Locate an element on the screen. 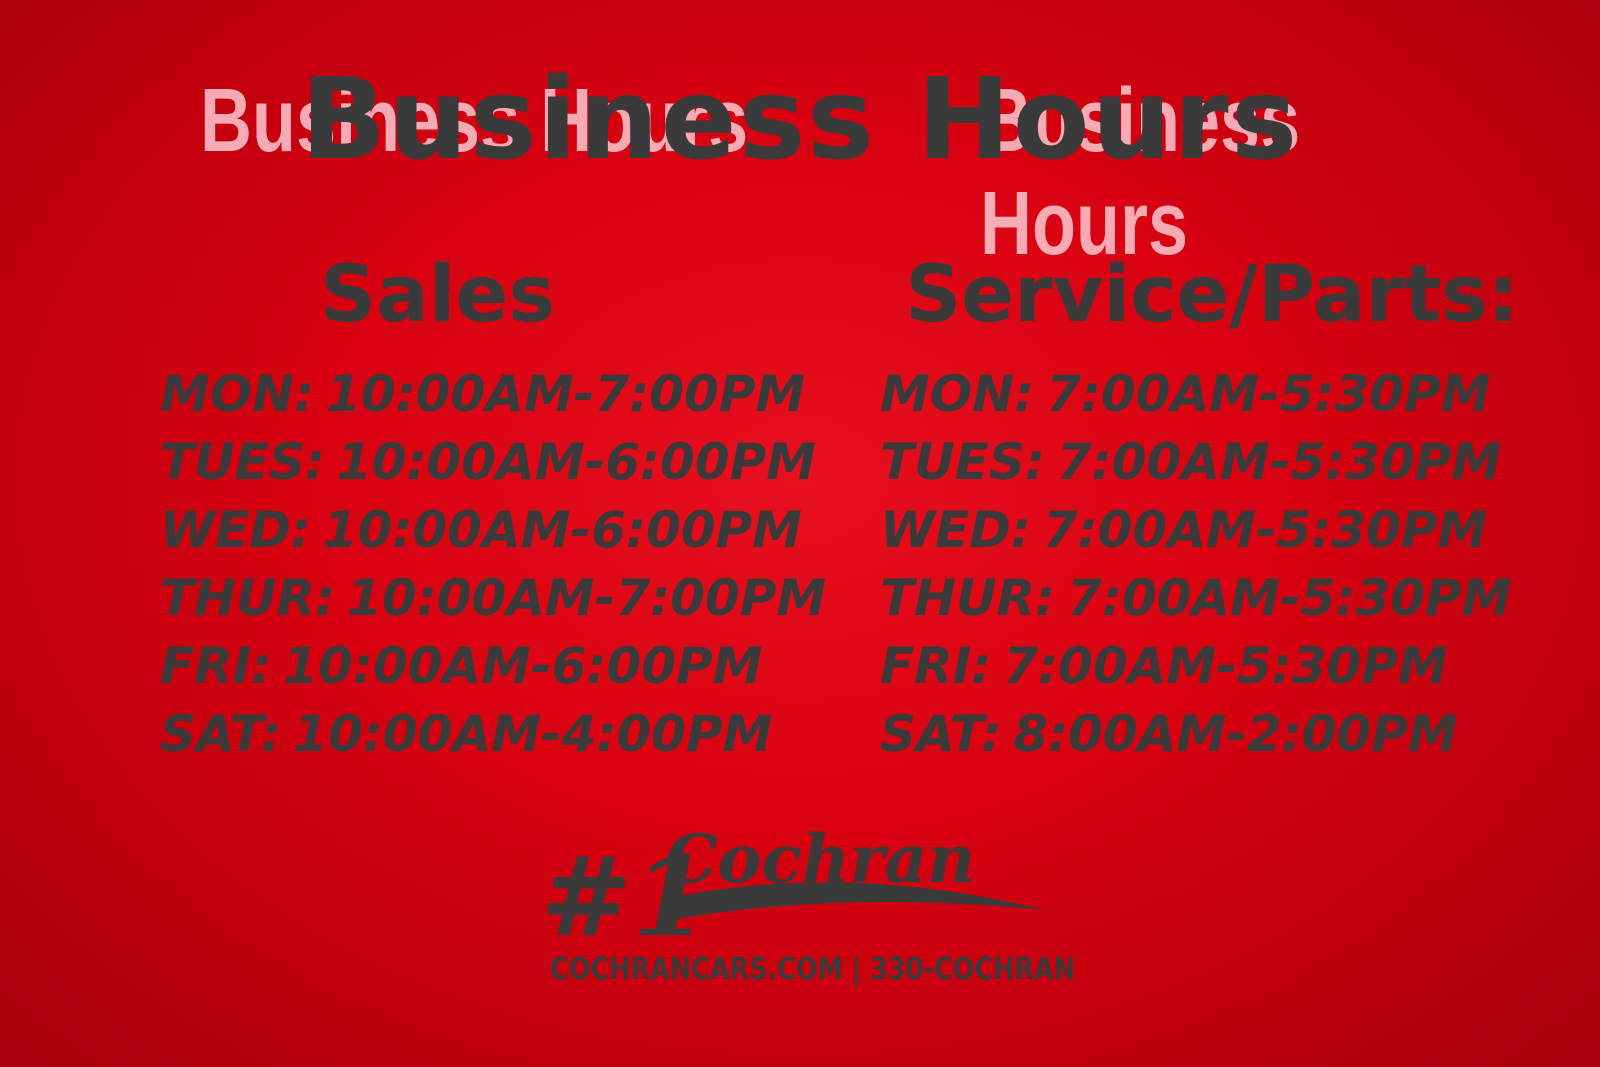  time-range: 10:00AM-4:00PM is located at coordinates (533, 734).